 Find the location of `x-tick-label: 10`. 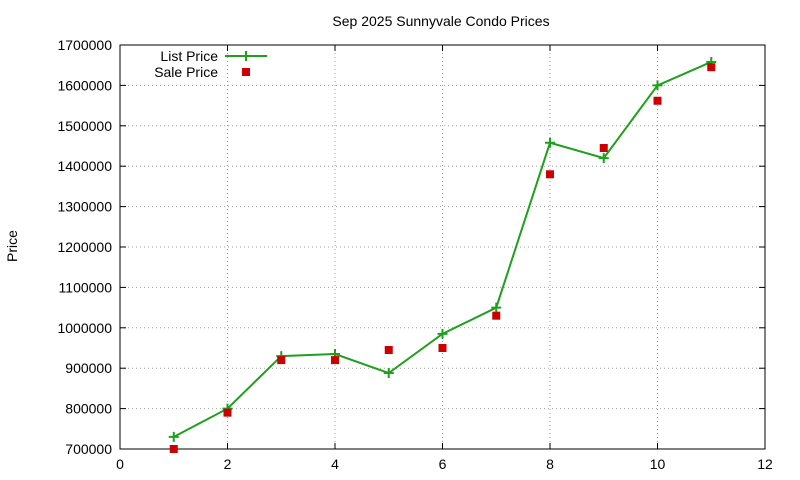

x-tick-label: 10 is located at coordinates (658, 464).